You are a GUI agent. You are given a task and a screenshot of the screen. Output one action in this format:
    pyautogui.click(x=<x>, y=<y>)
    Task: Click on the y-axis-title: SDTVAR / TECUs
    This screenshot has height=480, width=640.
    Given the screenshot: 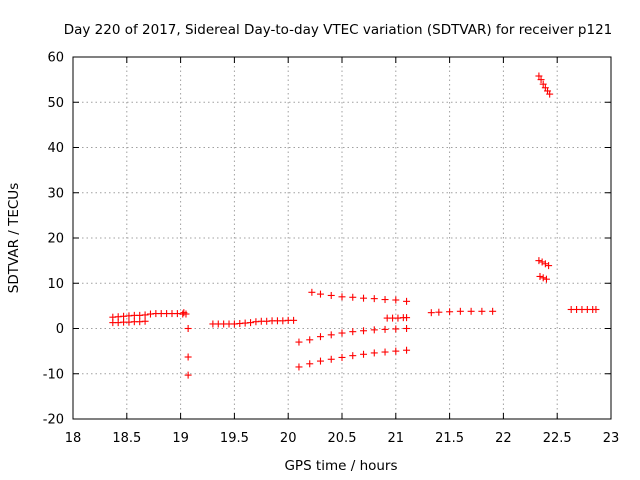 What is the action you would take?
    pyautogui.click(x=14, y=238)
    